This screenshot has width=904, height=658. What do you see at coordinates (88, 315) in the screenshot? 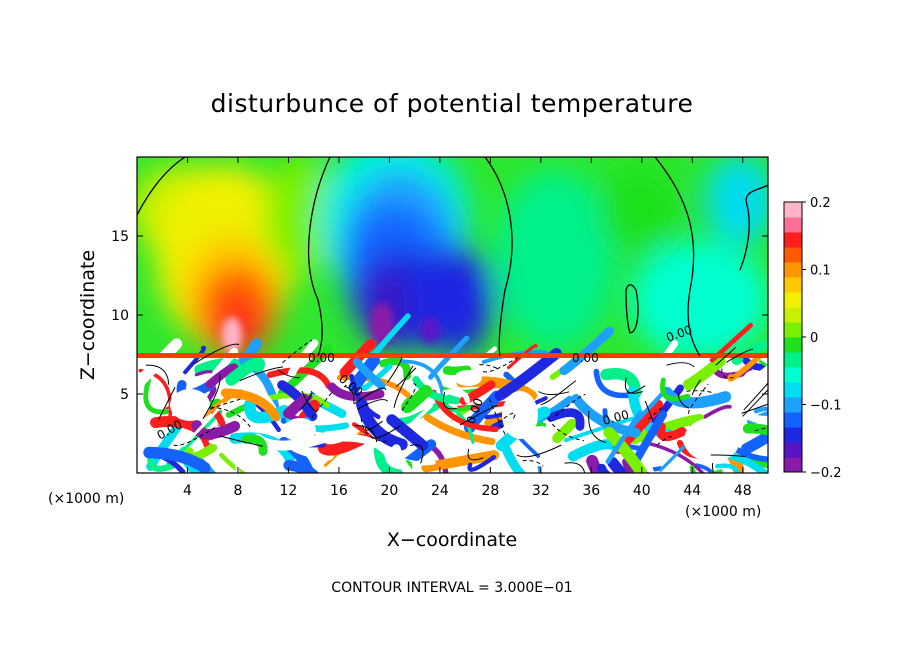
I see `y-axis-label: Z−coordinate` at bounding box center [88, 315].